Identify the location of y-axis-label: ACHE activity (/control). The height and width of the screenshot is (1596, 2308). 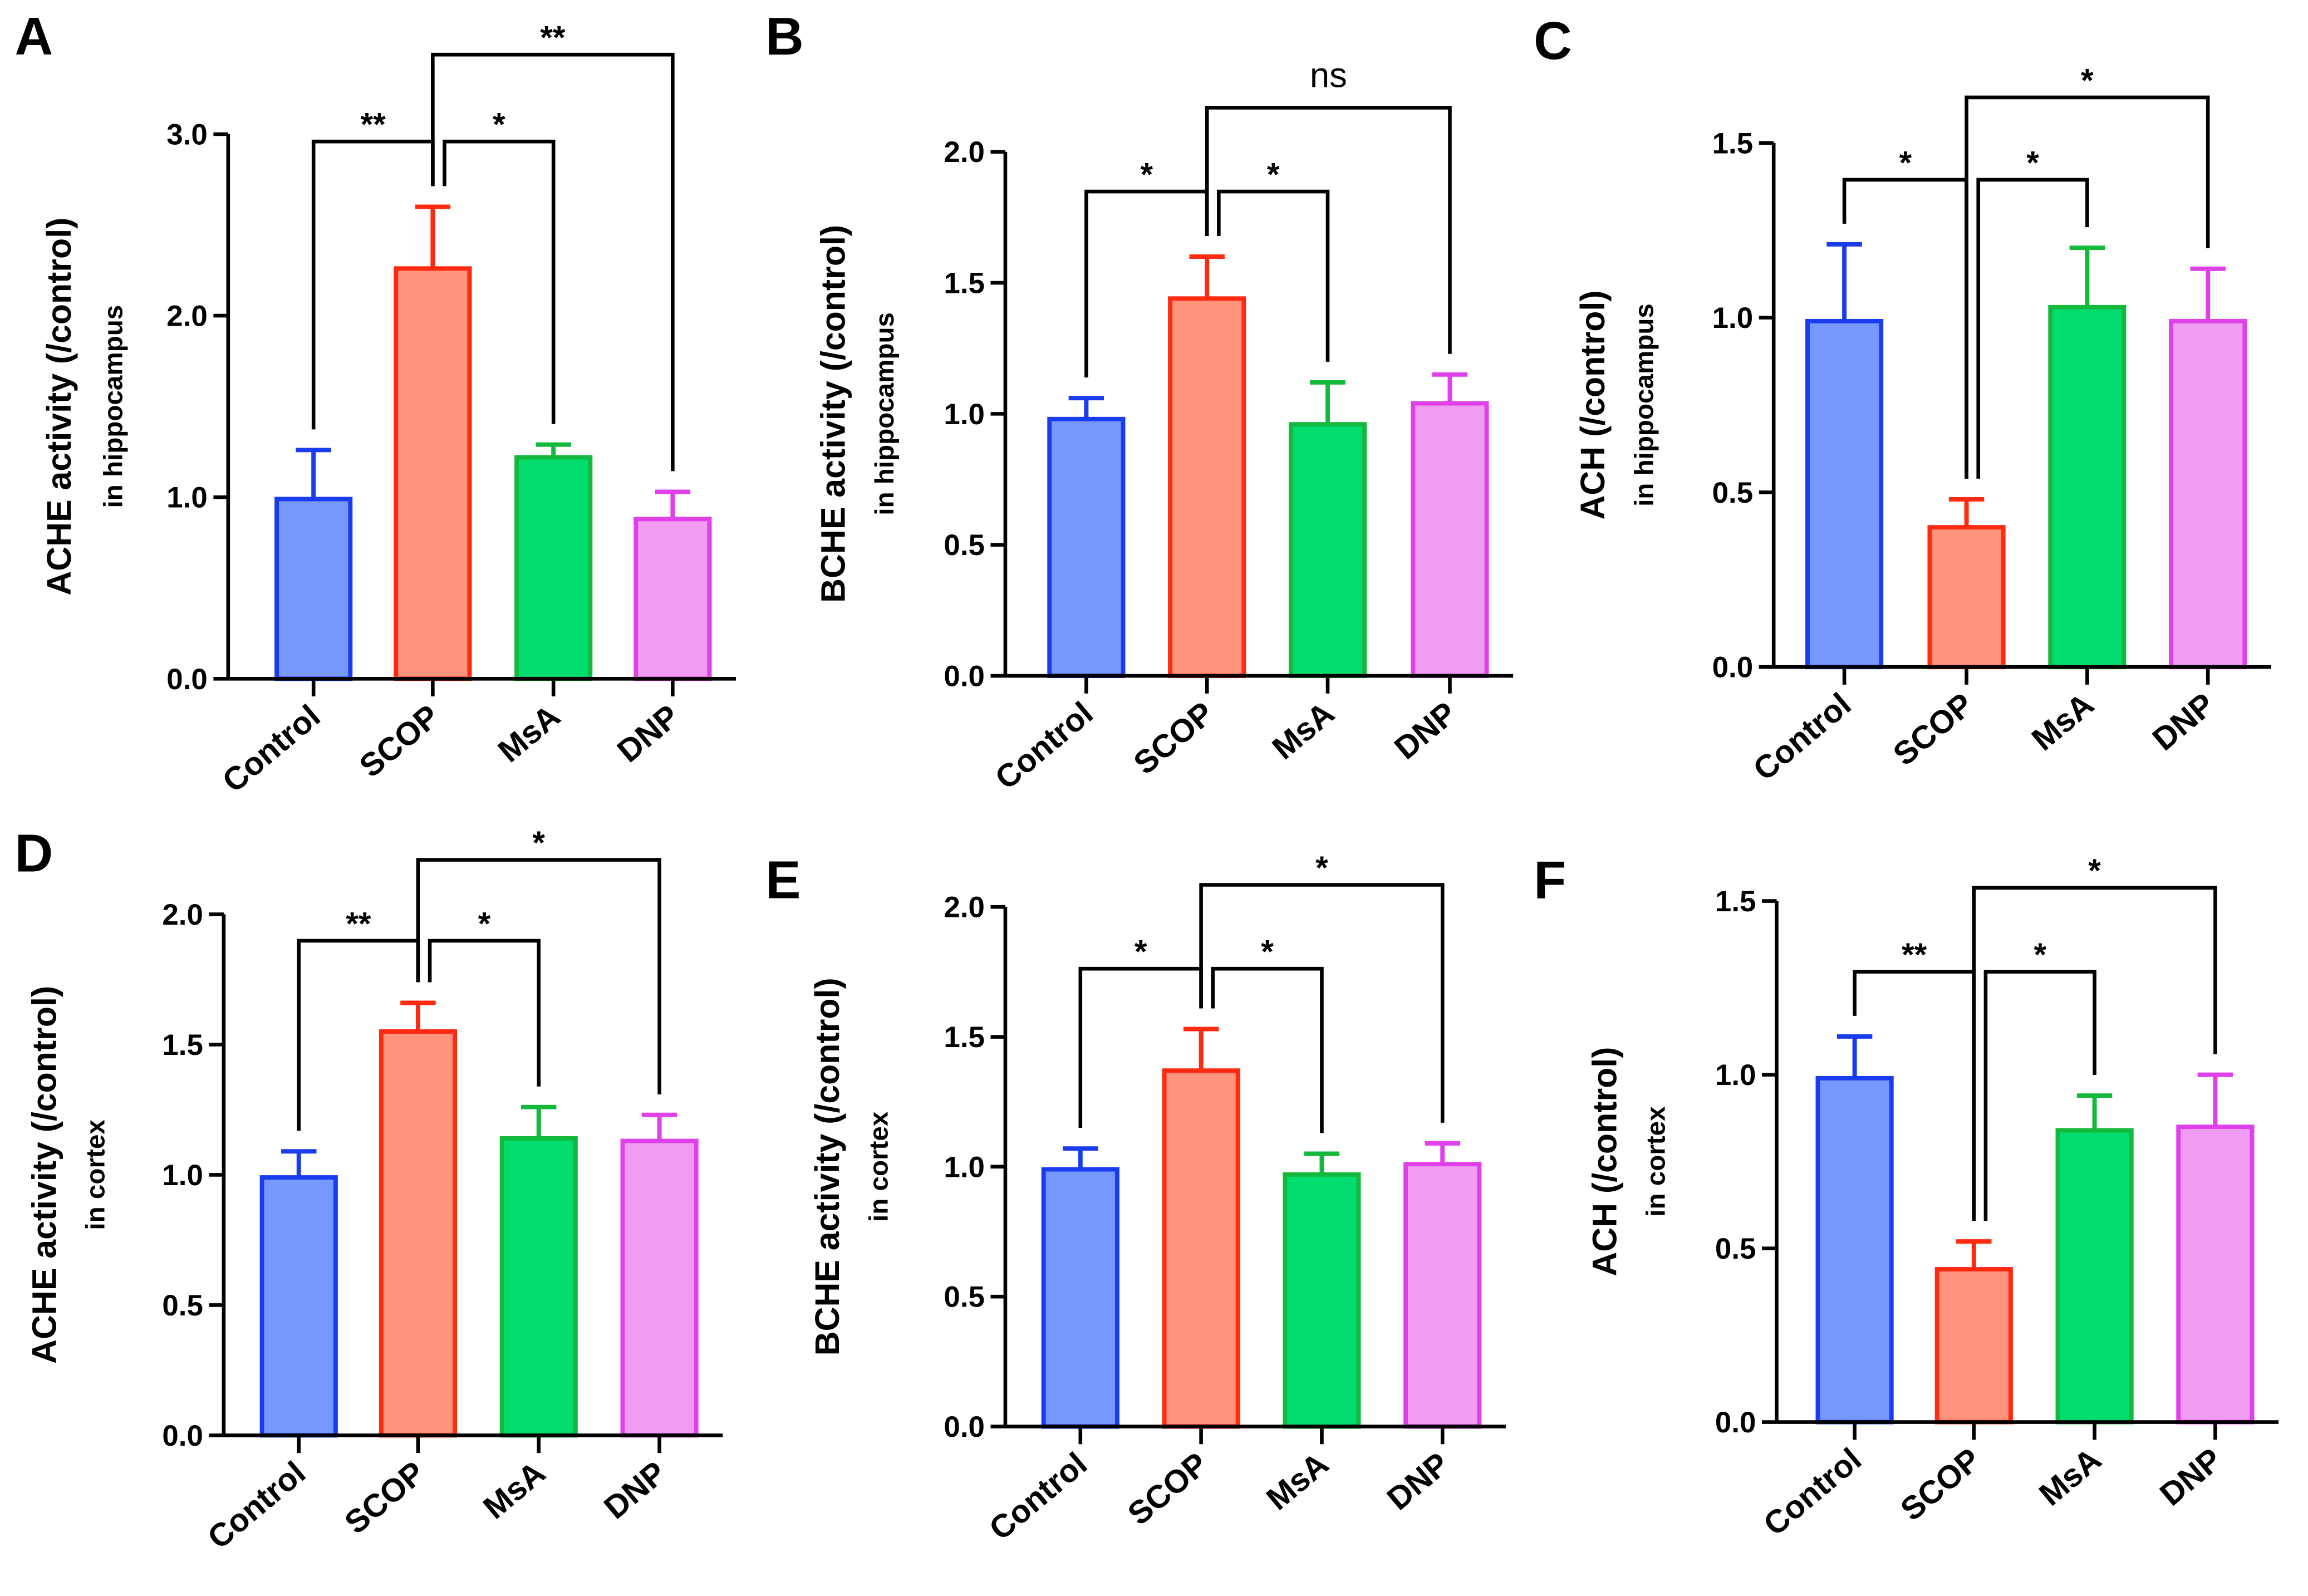
(44, 1175).